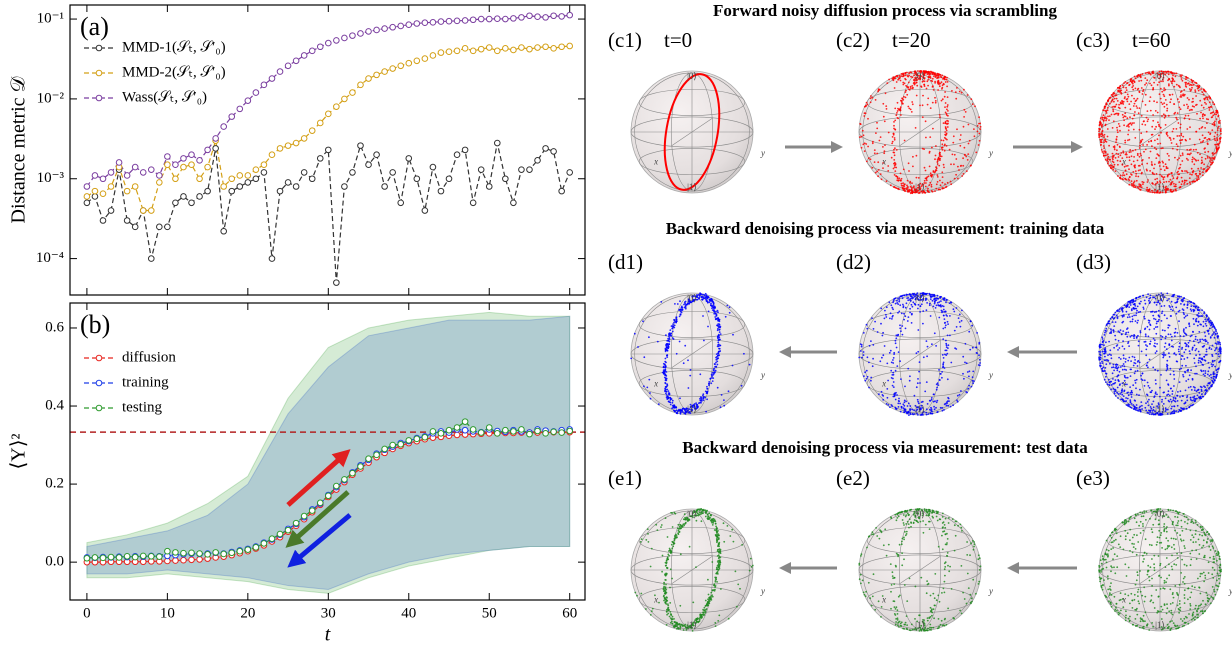  I want to click on time-label: t=20, so click(911, 40).